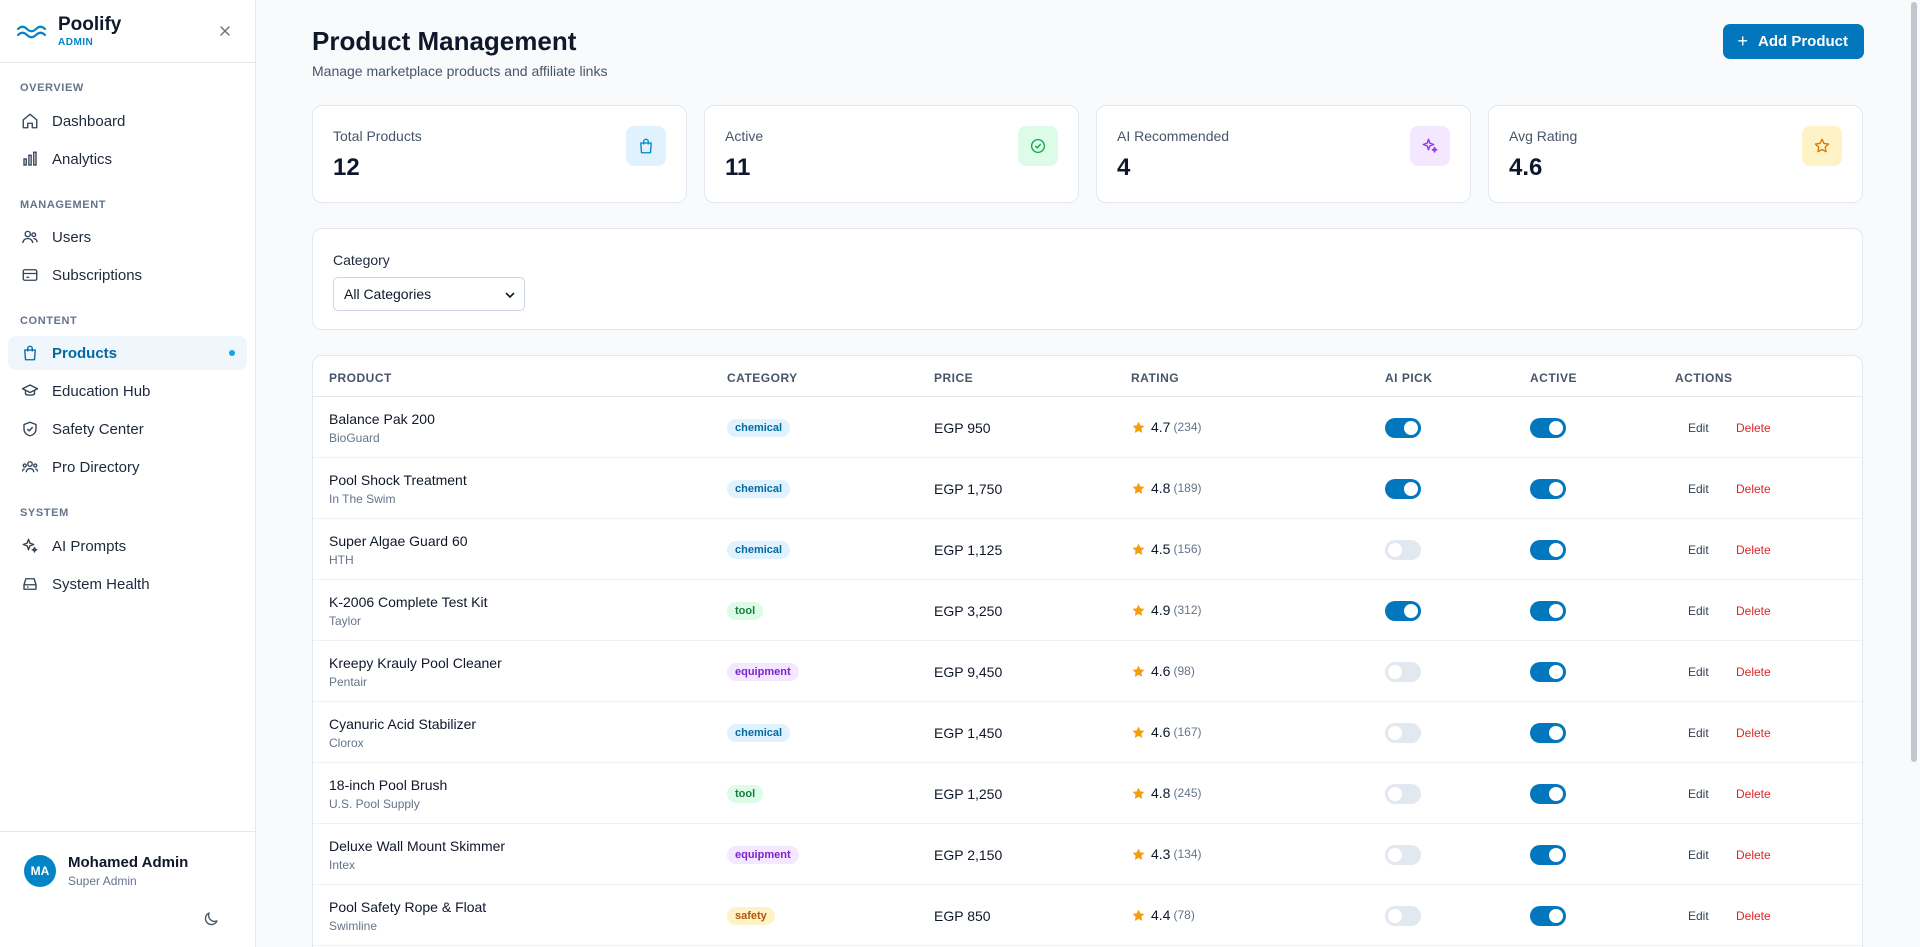  I want to click on credit-card-icon, so click(30, 275).